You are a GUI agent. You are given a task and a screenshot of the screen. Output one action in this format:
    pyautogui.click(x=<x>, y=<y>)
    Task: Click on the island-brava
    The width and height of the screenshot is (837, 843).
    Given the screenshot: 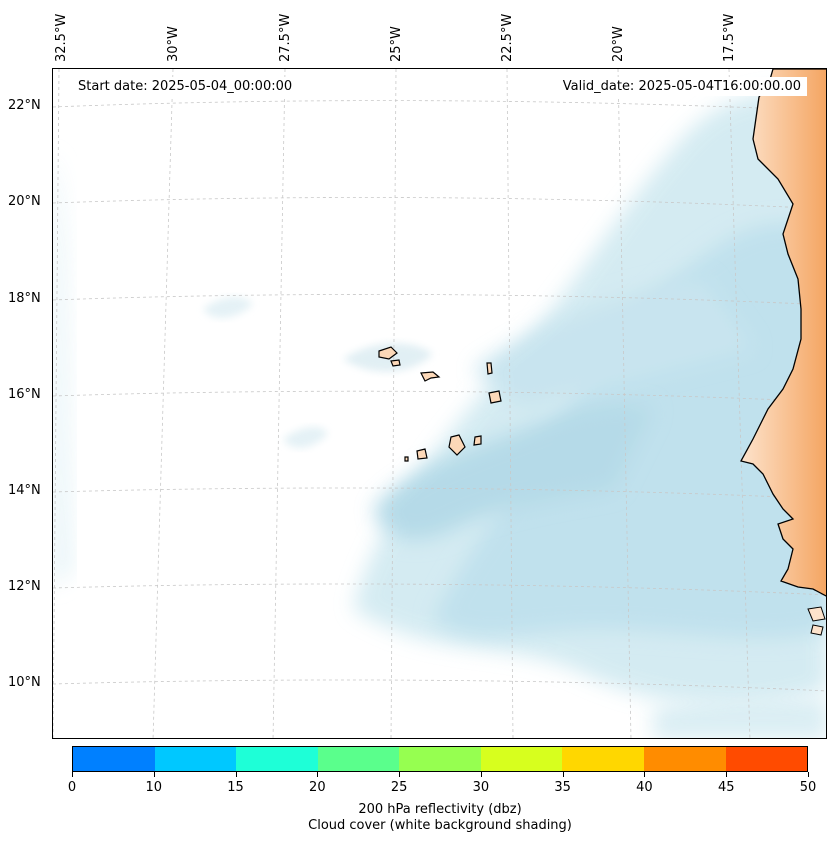 What is the action you would take?
    pyautogui.click(x=406, y=459)
    